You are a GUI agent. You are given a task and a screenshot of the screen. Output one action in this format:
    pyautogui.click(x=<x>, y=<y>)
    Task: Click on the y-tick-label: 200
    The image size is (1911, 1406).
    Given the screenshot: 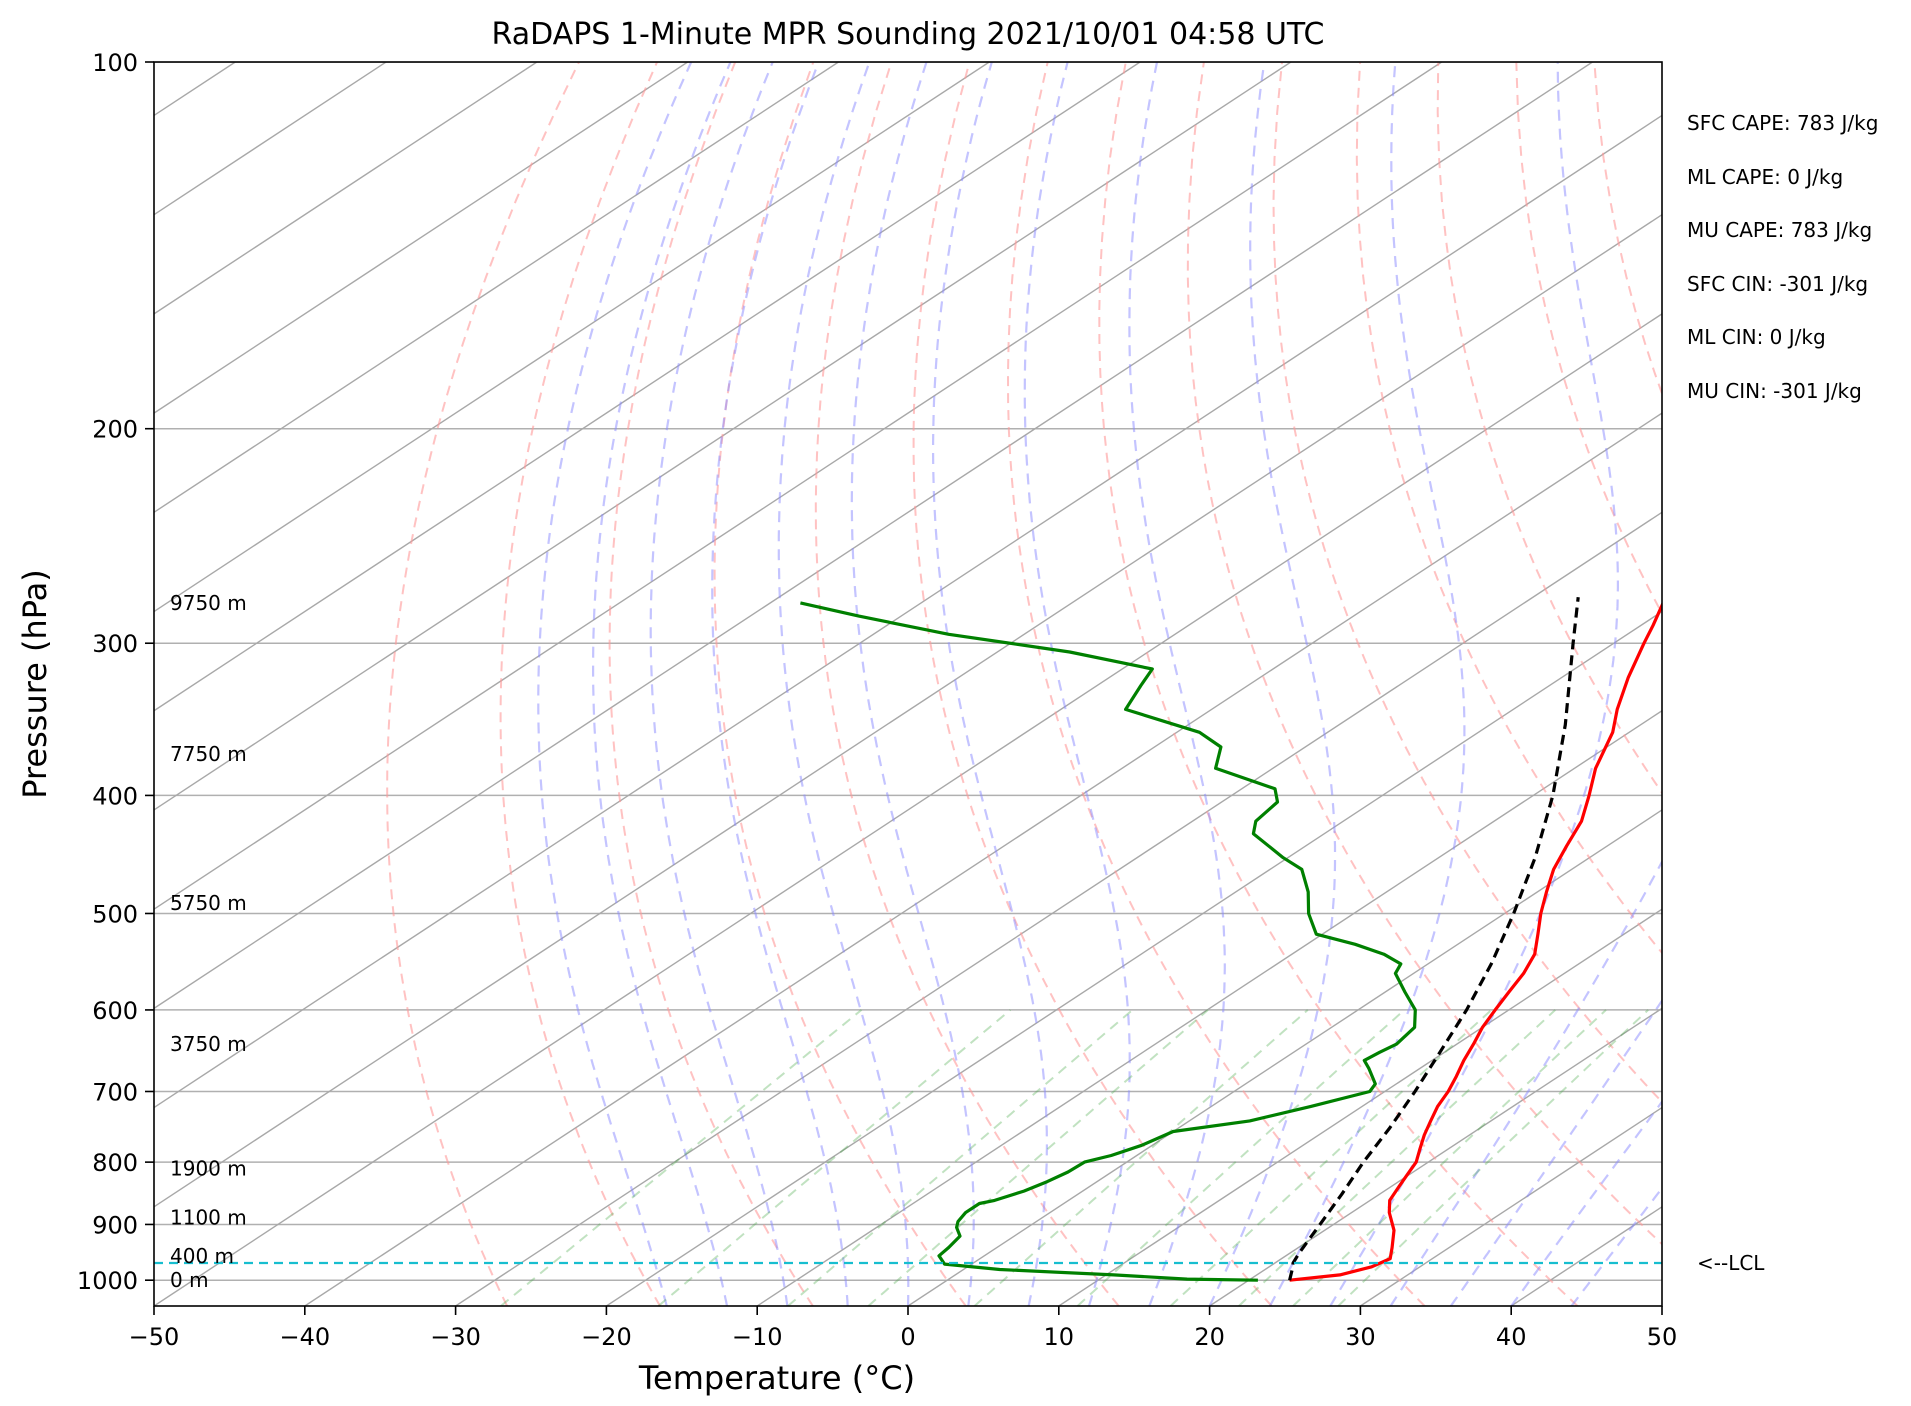 What is the action you would take?
    pyautogui.click(x=115, y=430)
    